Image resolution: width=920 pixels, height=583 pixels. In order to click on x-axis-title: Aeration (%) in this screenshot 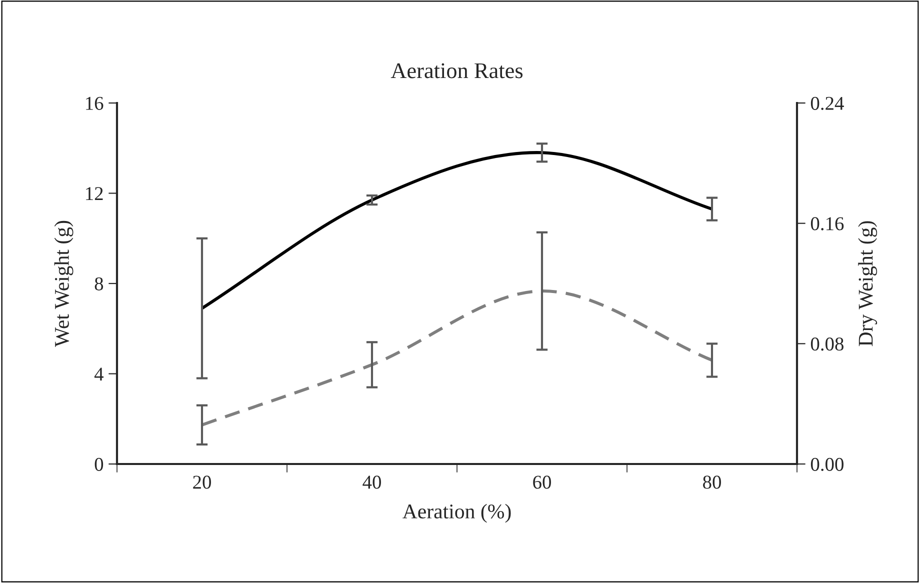, I will do `click(456, 513)`.